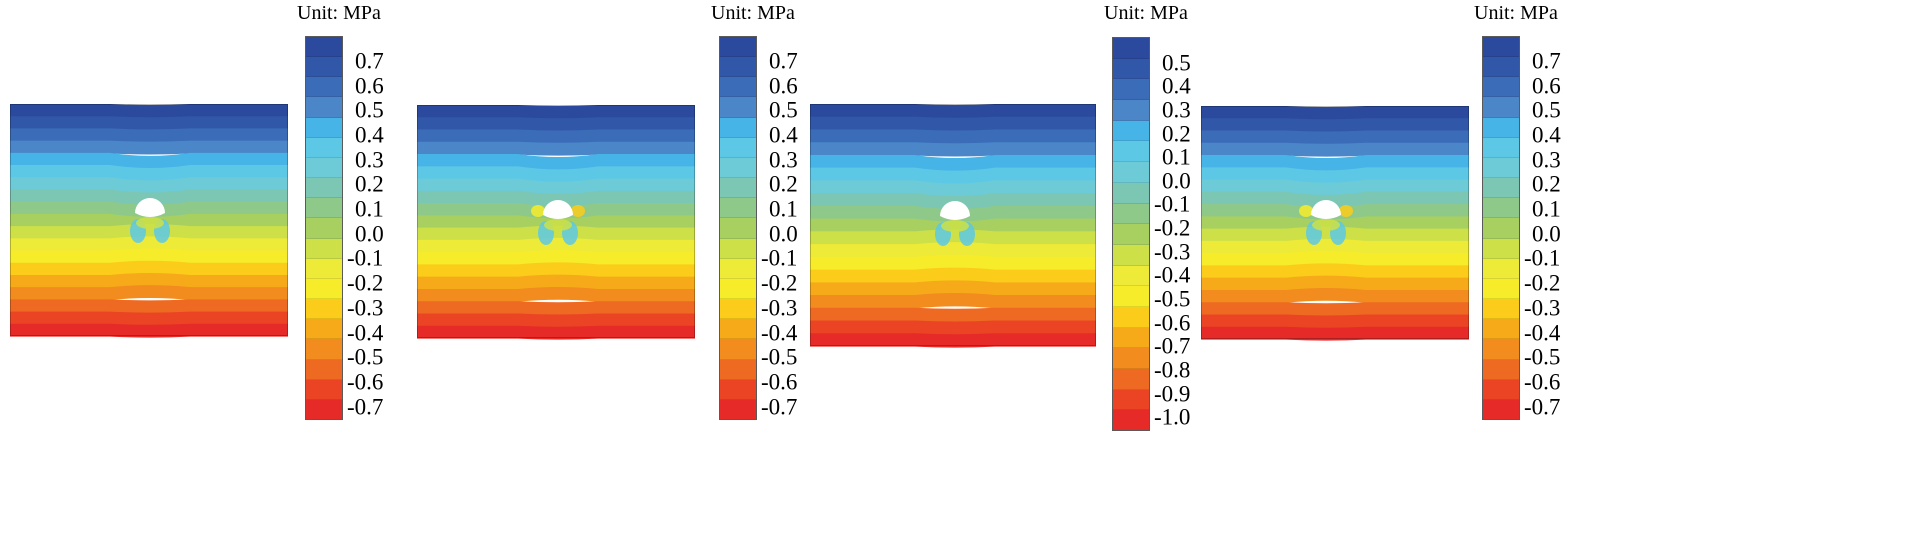 This screenshot has width=1905, height=537. Describe the element at coordinates (783, 234) in the screenshot. I see `legend-tick-label: 0.0` at that location.